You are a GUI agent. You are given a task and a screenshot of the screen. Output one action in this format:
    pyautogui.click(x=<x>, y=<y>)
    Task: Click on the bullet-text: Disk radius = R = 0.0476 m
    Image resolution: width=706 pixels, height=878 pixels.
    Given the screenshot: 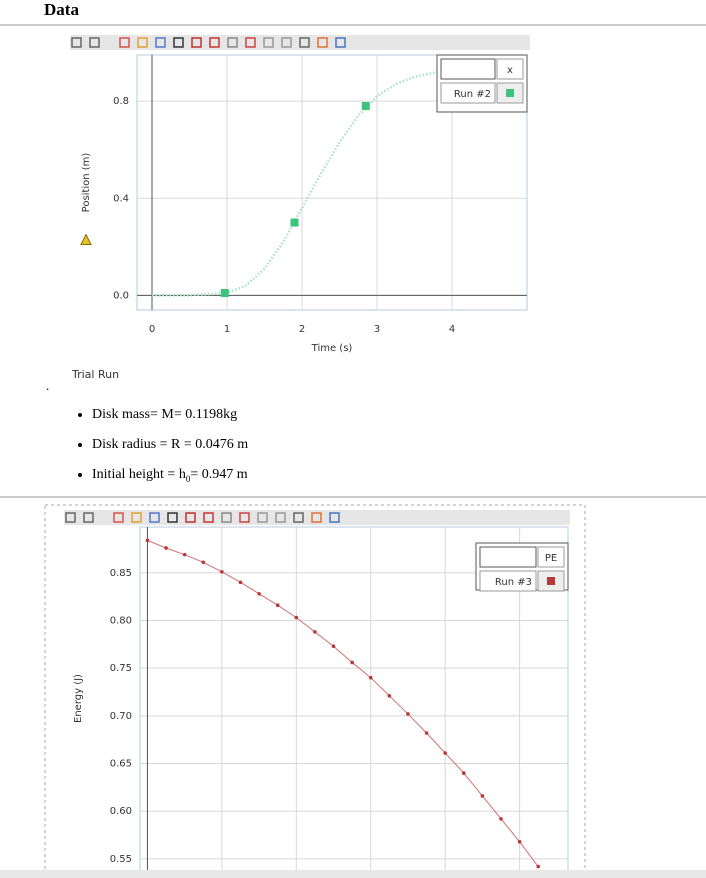 What is the action you would take?
    pyautogui.click(x=170, y=444)
    